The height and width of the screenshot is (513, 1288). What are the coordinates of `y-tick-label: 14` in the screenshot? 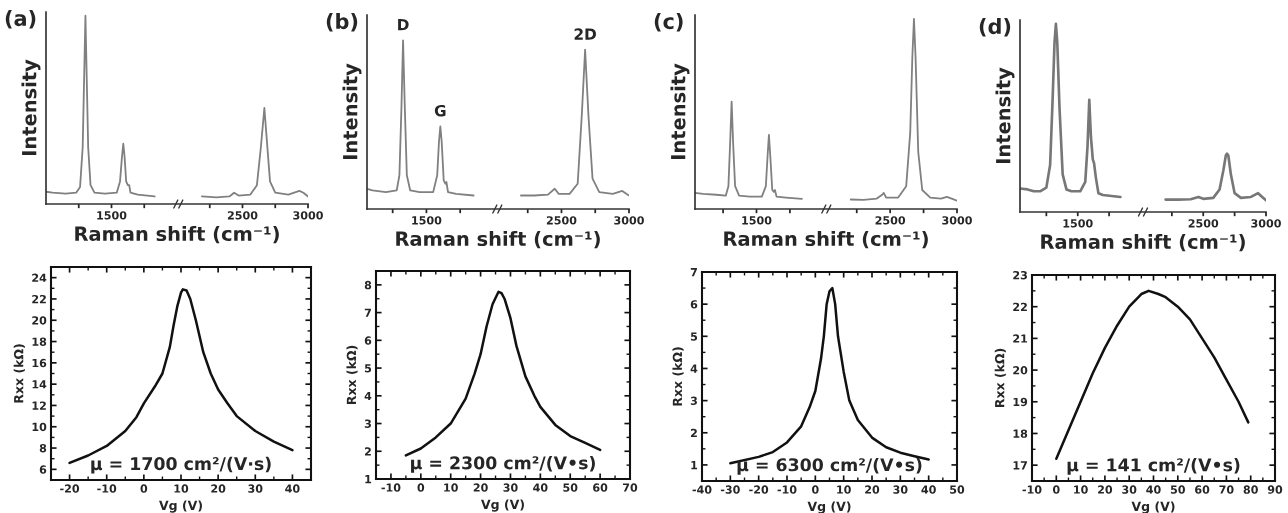 It's located at (39, 384).